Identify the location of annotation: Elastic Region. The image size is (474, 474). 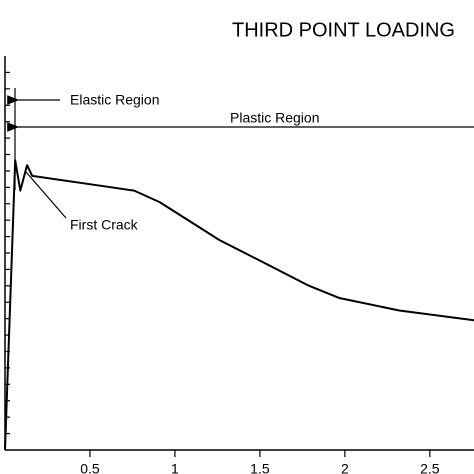
(115, 100).